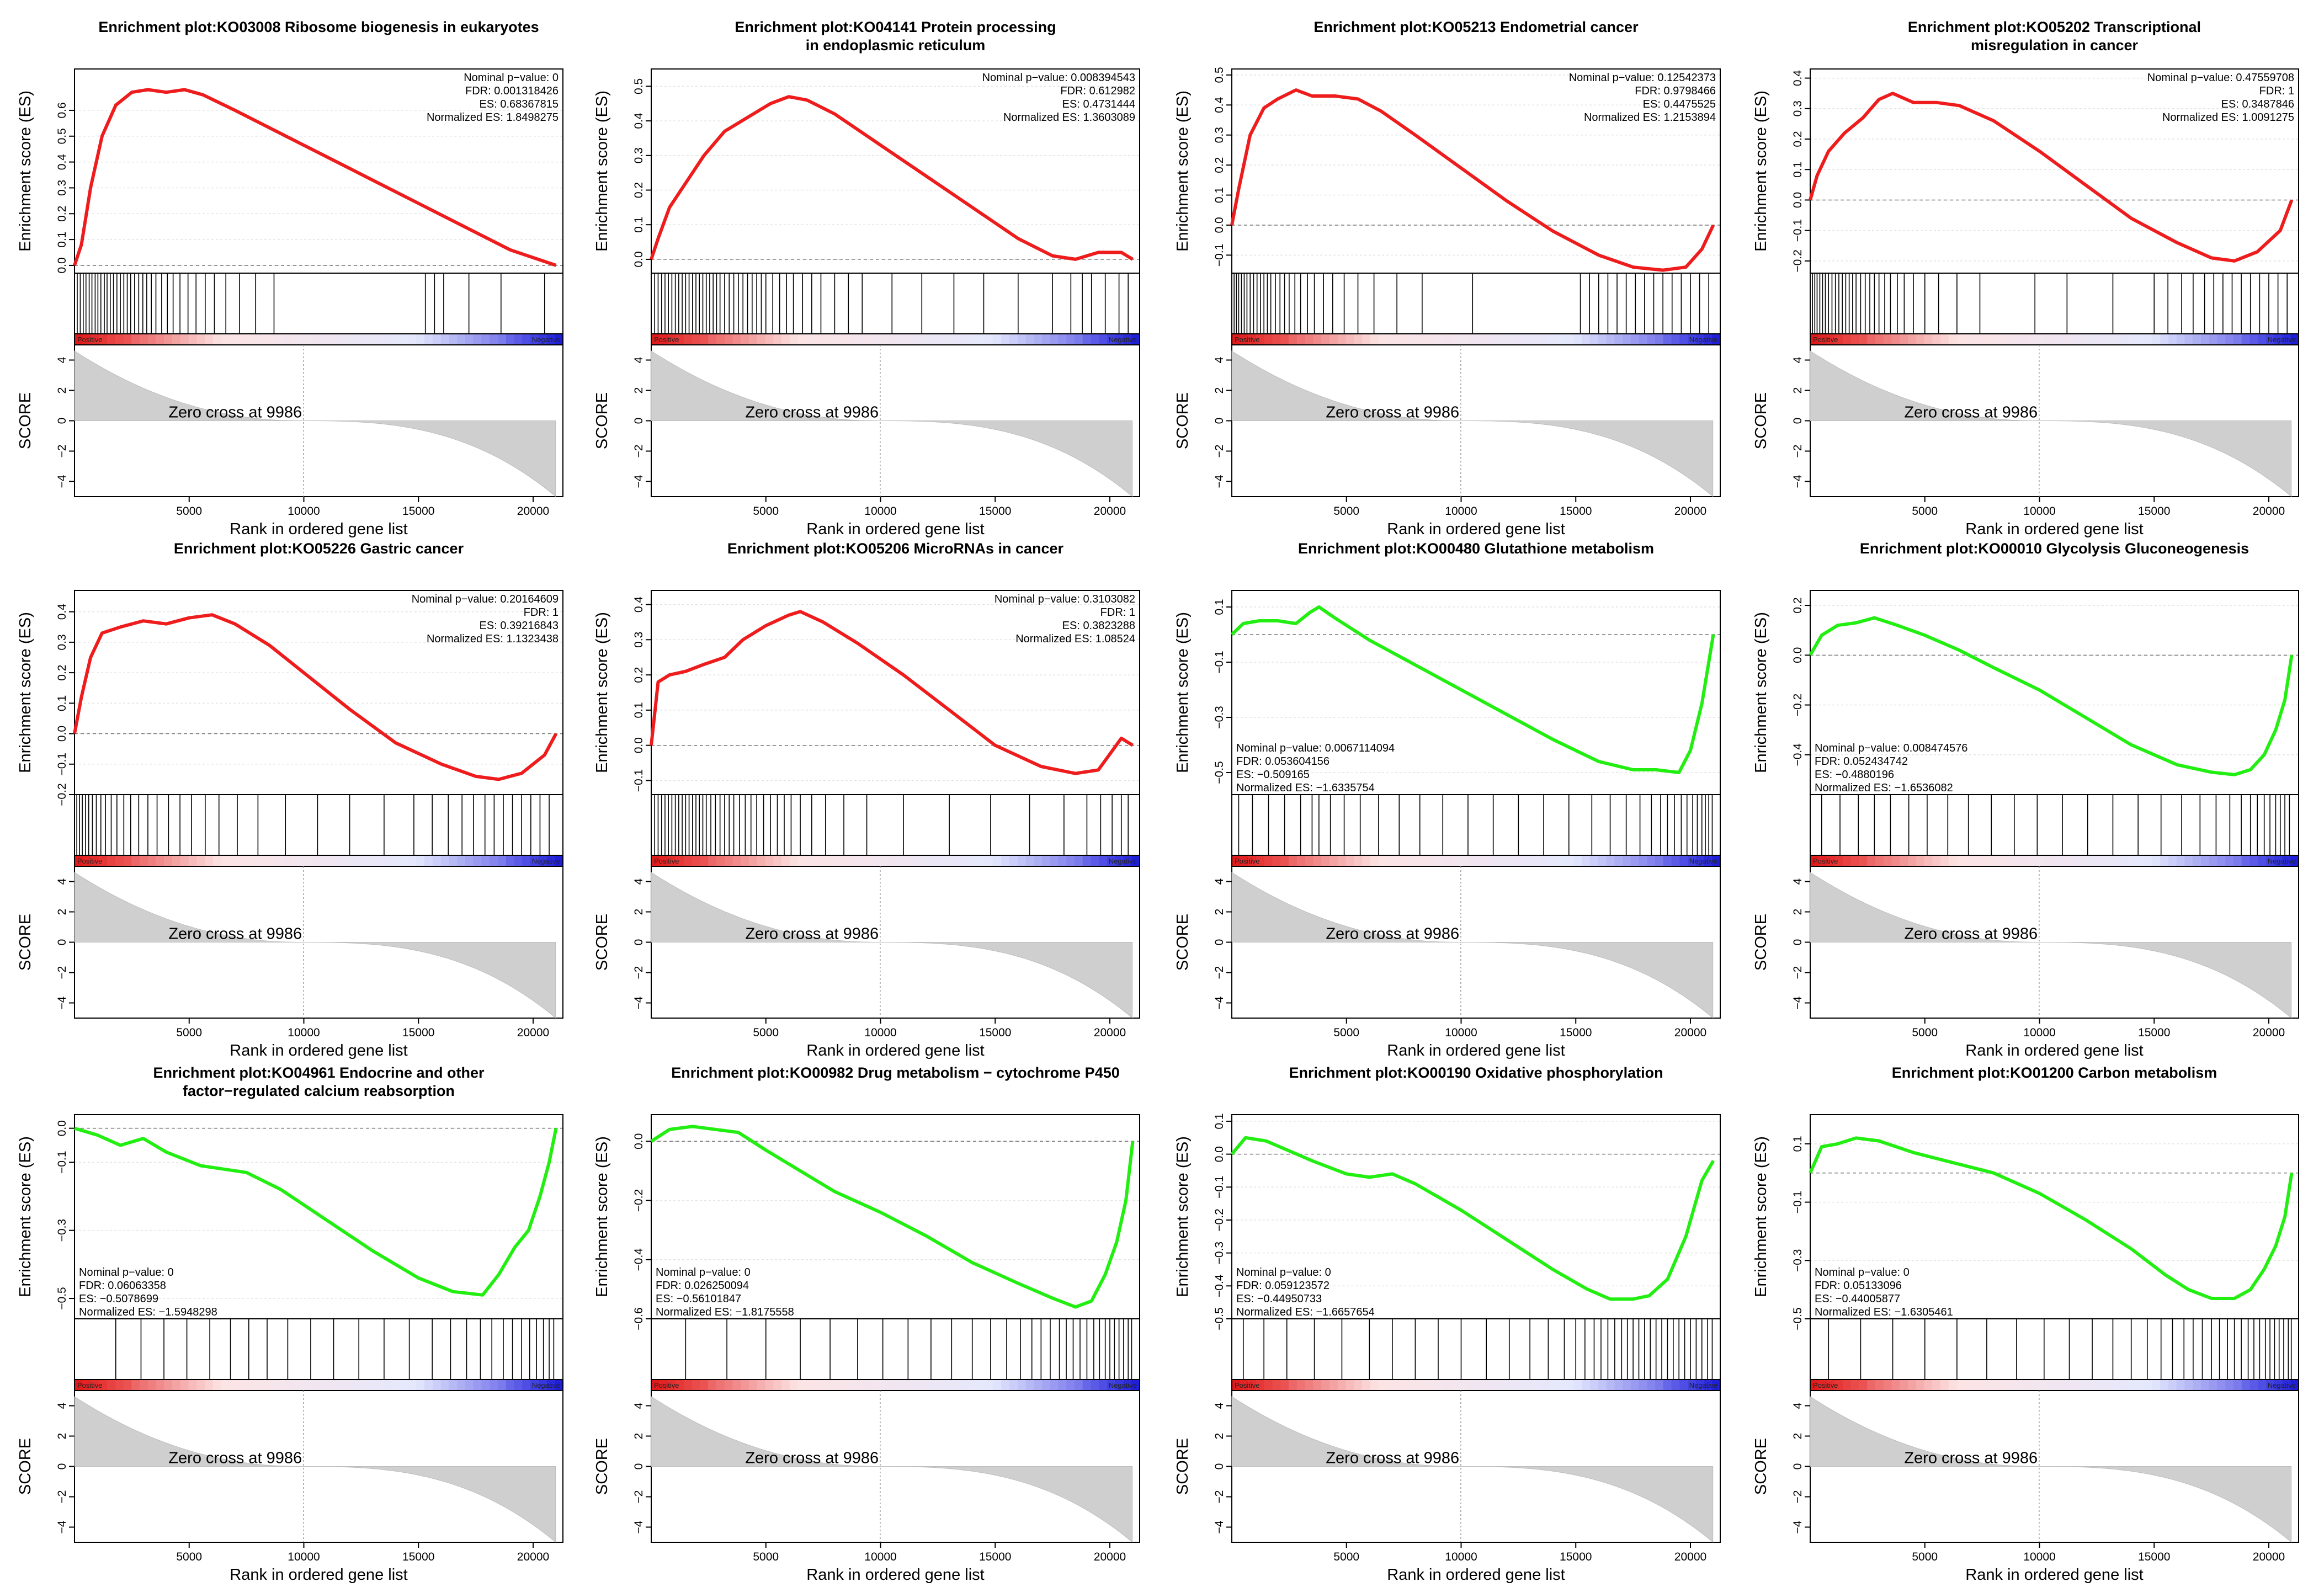 This screenshot has width=2324, height=1587. What do you see at coordinates (2276, 91) in the screenshot?
I see `stat-line: FDR: 1` at bounding box center [2276, 91].